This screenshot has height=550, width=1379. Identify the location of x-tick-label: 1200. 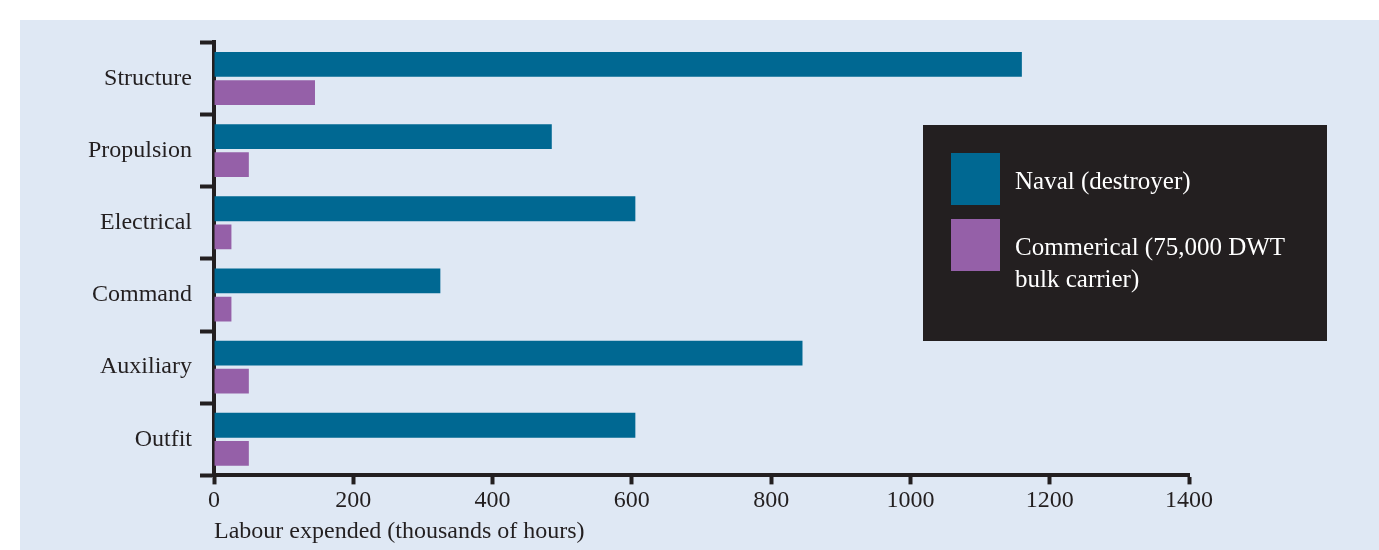
(1049, 499).